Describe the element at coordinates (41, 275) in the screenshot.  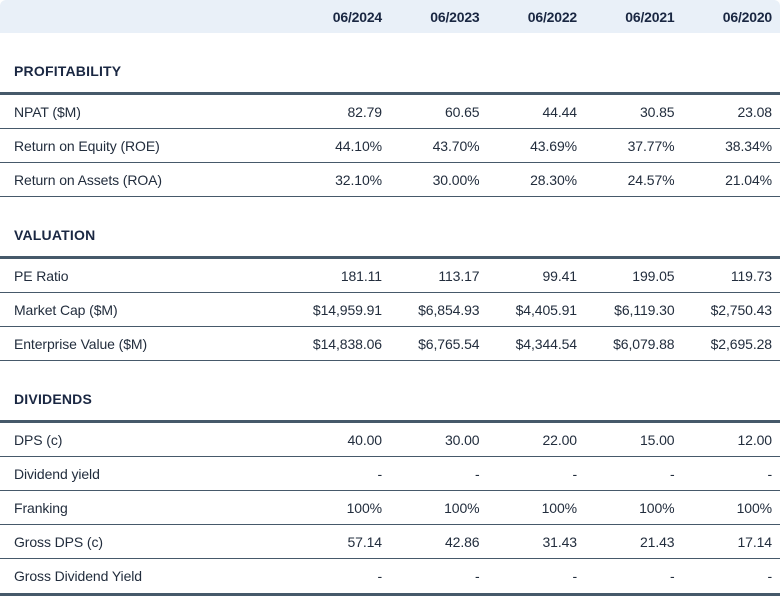
I see `row-label: PE Ratio` at that location.